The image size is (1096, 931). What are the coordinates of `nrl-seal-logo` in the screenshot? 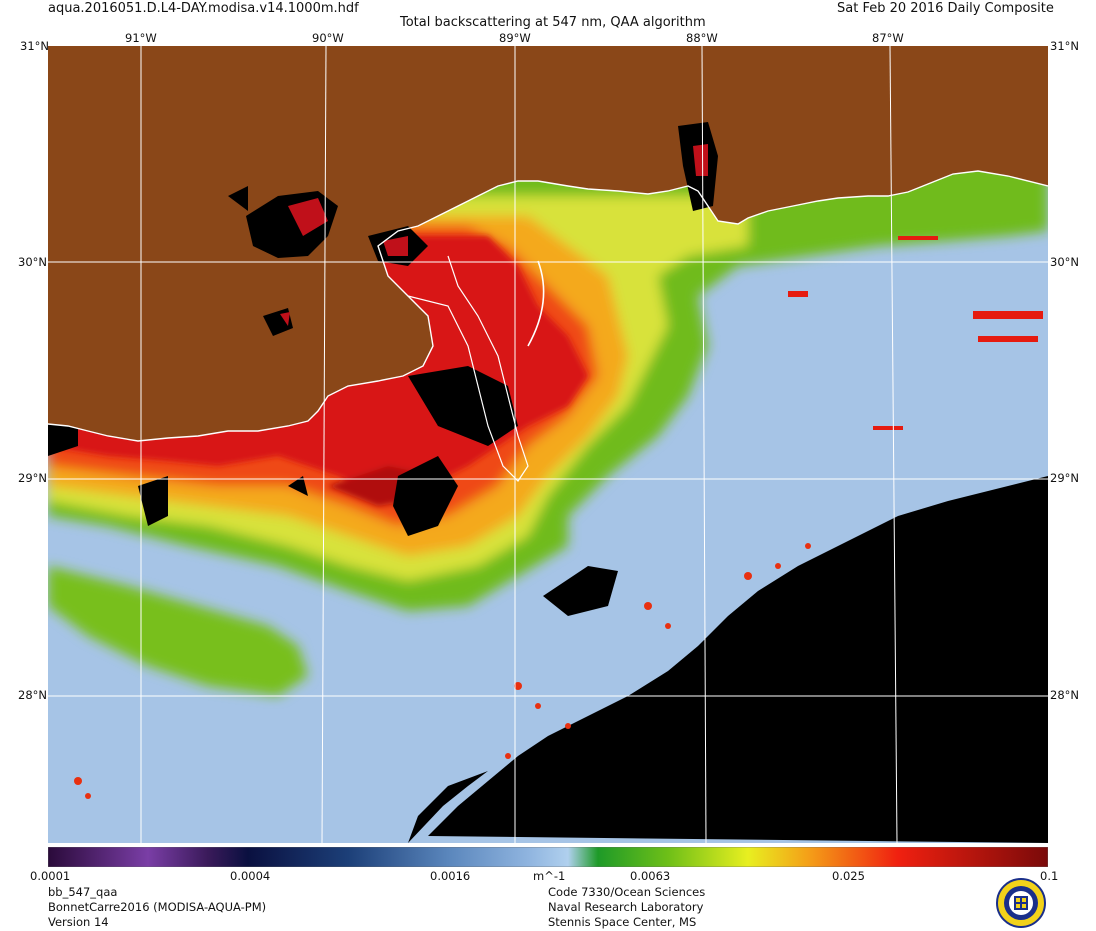 It's located at (1021, 903).